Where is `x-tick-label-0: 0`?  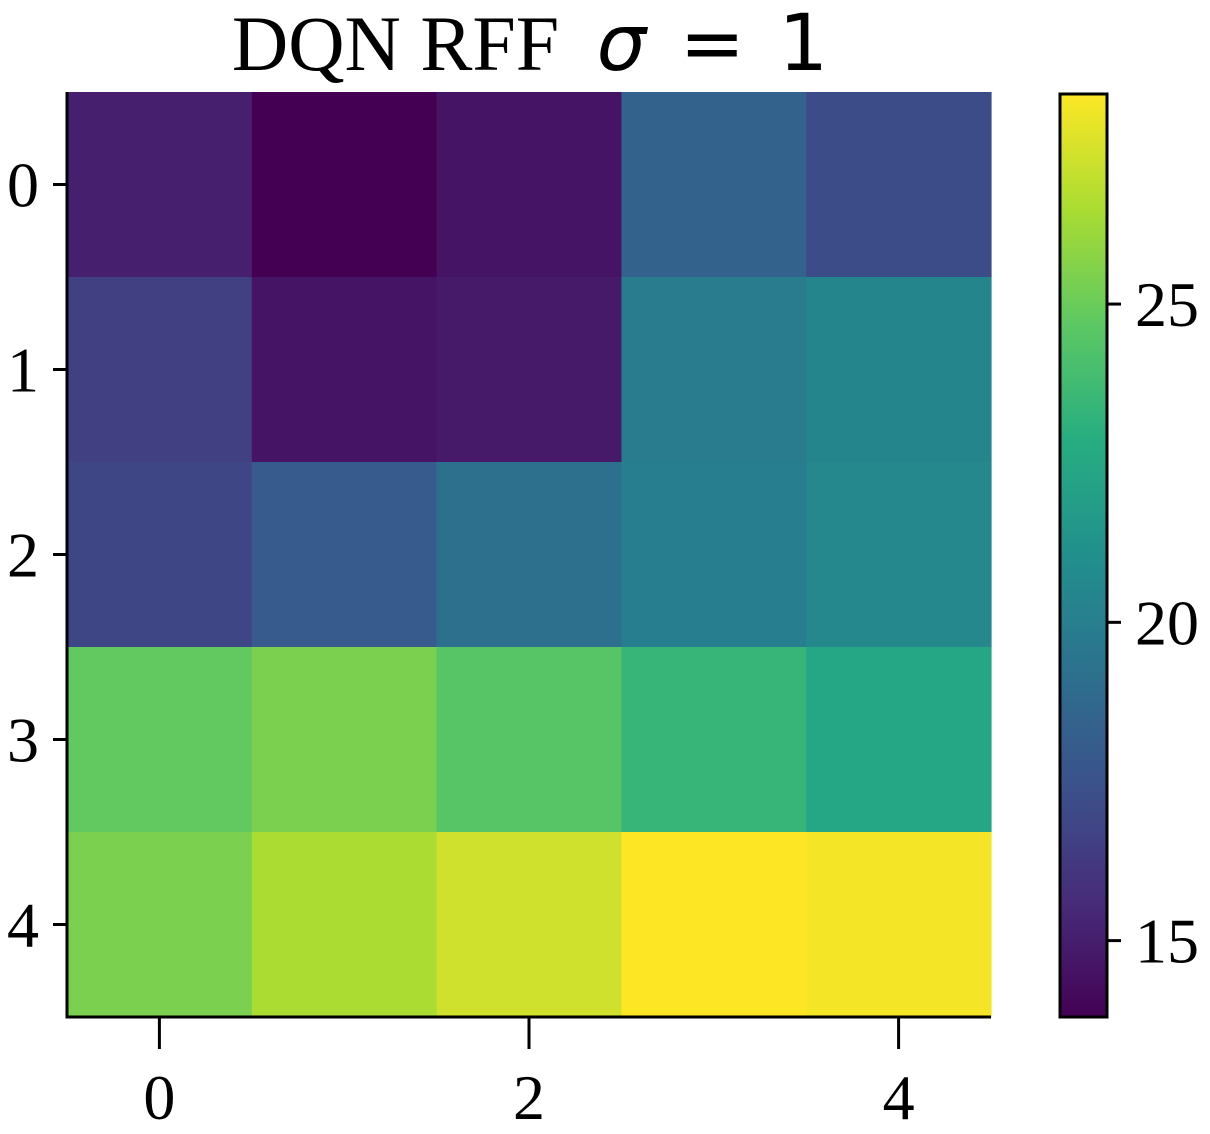 x-tick-label-0: 0 is located at coordinates (159, 1097).